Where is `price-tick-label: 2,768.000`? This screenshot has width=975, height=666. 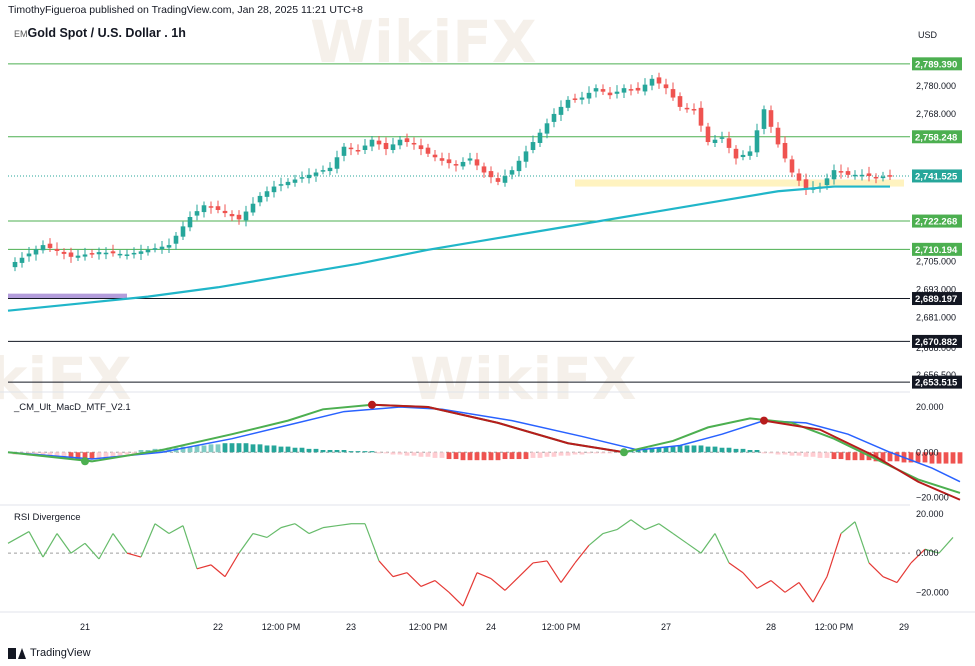
price-tick-label: 2,768.000 is located at coordinates (936, 114).